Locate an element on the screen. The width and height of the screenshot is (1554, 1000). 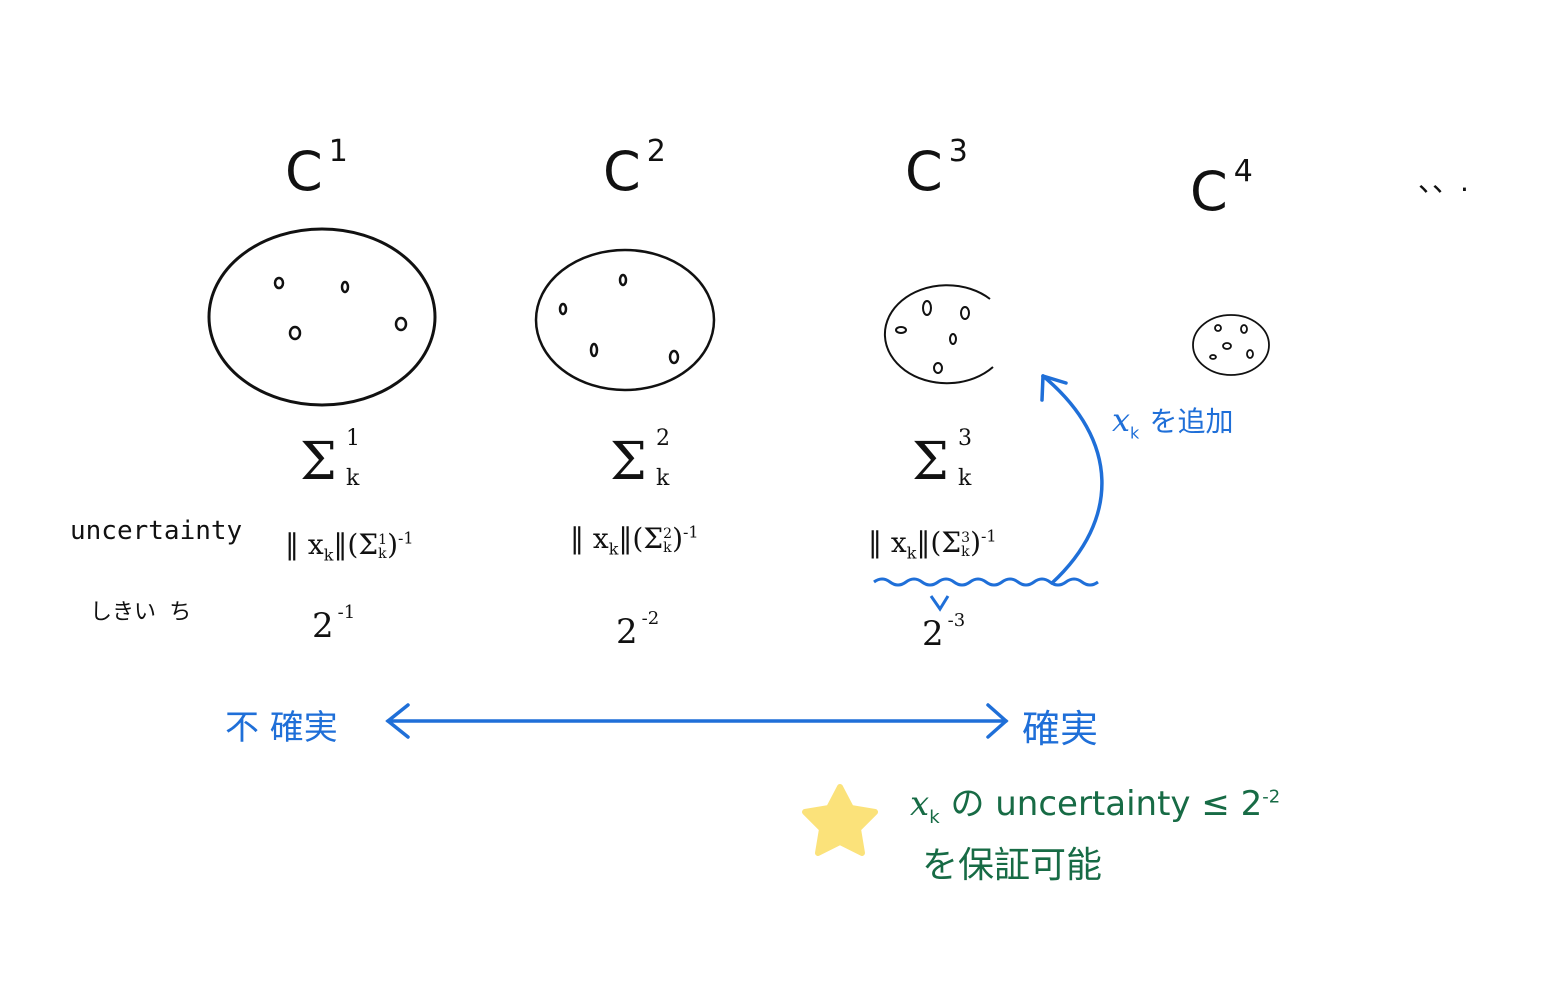
set-c3-ellipse is located at coordinates (938, 334).